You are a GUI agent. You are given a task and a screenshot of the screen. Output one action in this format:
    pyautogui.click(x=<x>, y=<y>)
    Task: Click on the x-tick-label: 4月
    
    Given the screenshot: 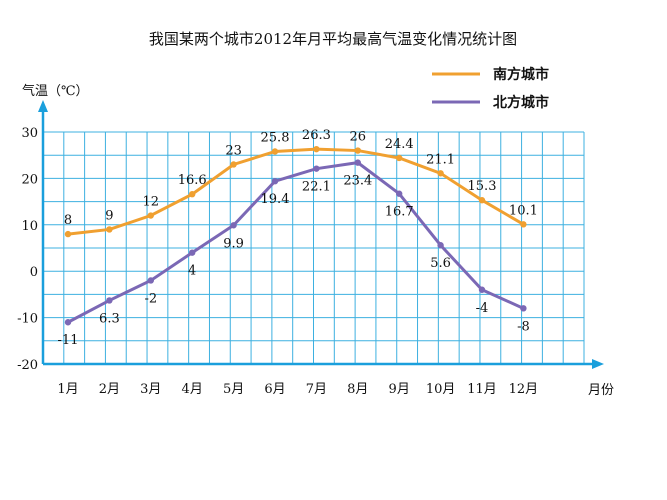 What is the action you would take?
    pyautogui.click(x=192, y=389)
    